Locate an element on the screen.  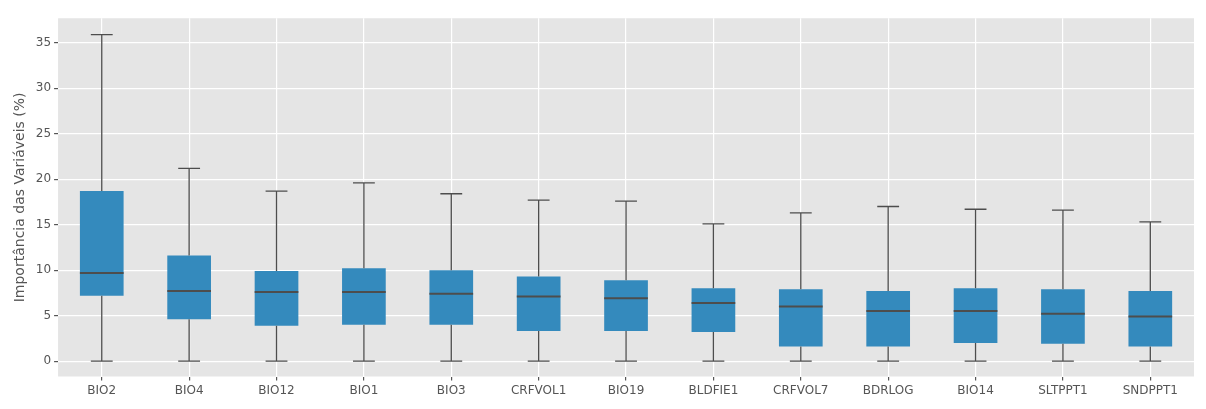
x-tick-label: CRFVOL1 is located at coordinates (538, 389).